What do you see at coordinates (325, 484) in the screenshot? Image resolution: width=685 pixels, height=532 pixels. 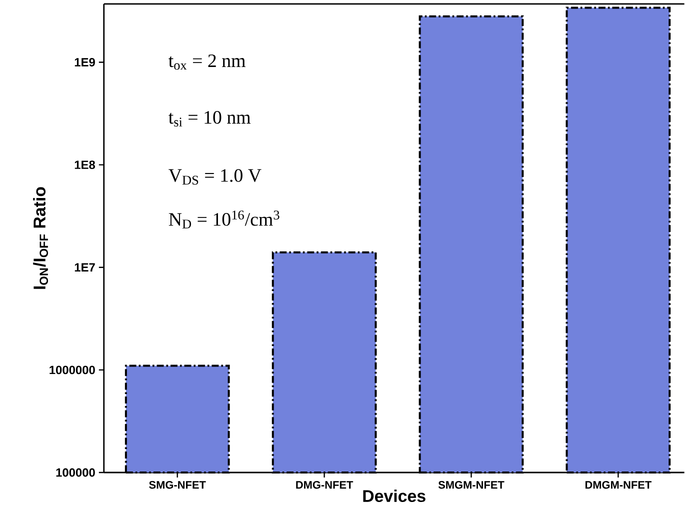 I see `x-tick-label: DMG-NFET` at bounding box center [325, 484].